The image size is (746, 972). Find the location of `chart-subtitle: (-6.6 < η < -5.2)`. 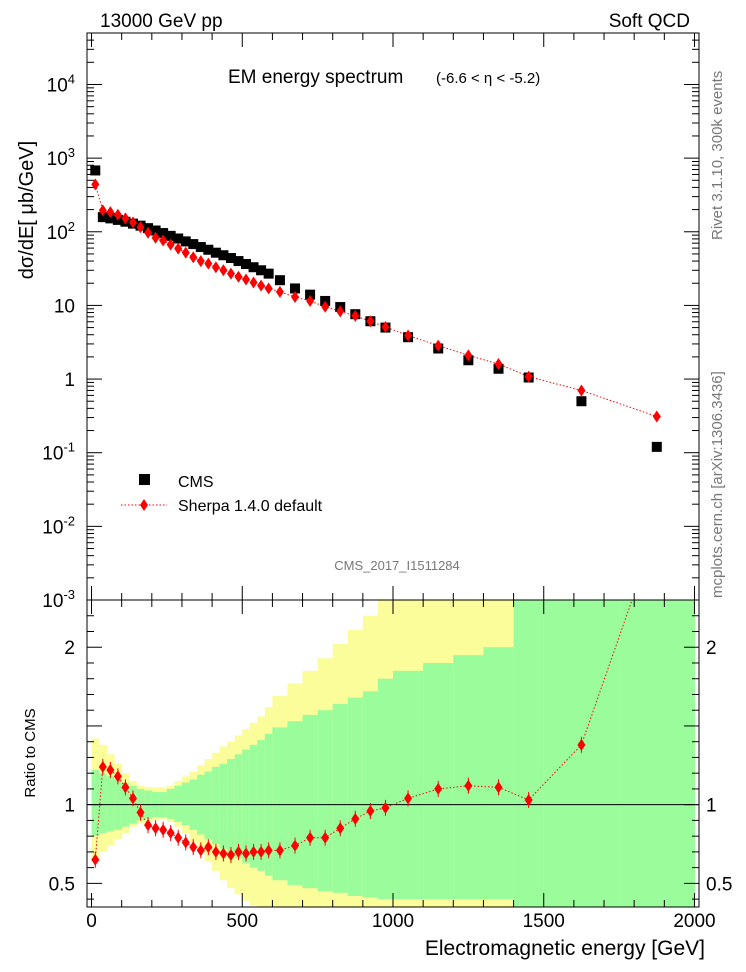

chart-subtitle: (-6.6 < η < -5.2) is located at coordinates (488, 78).